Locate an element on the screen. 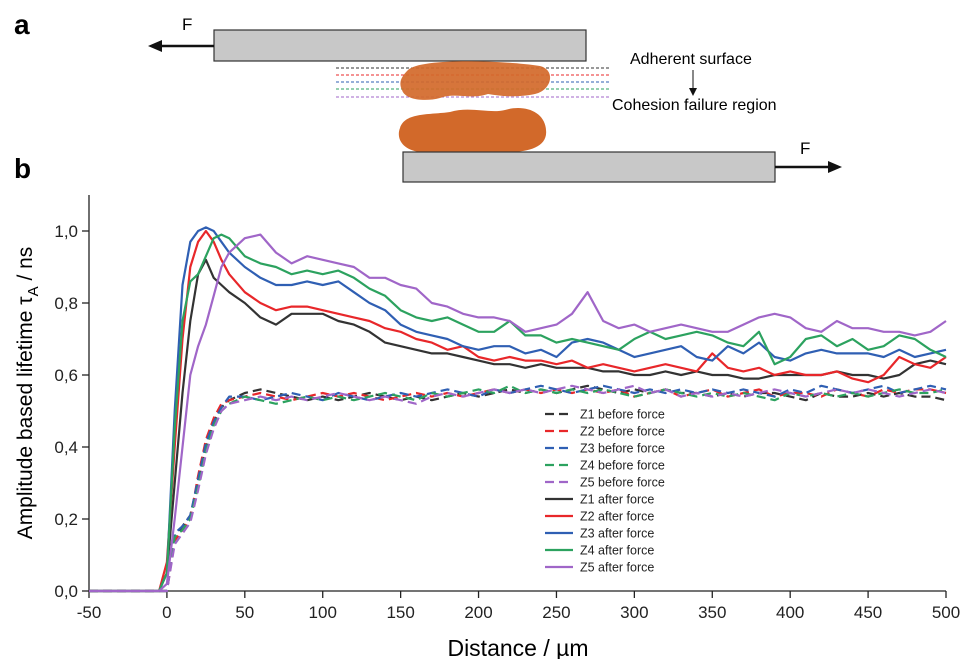 The width and height of the screenshot is (964, 659). top-plate is located at coordinates (400, 45).